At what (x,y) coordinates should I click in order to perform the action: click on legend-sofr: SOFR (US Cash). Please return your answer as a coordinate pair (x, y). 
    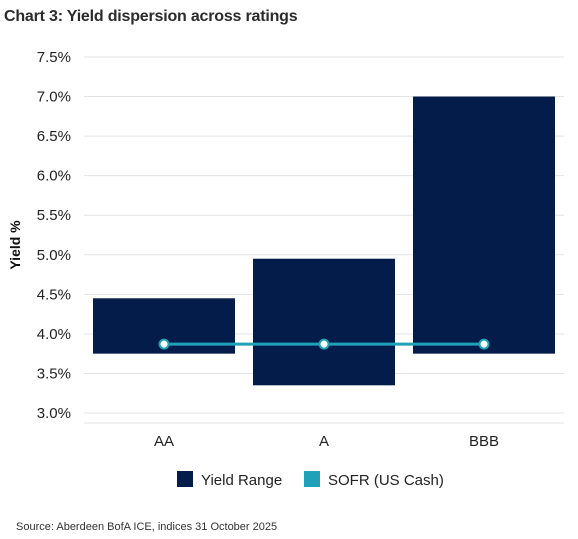
    Looking at the image, I should click on (374, 480).